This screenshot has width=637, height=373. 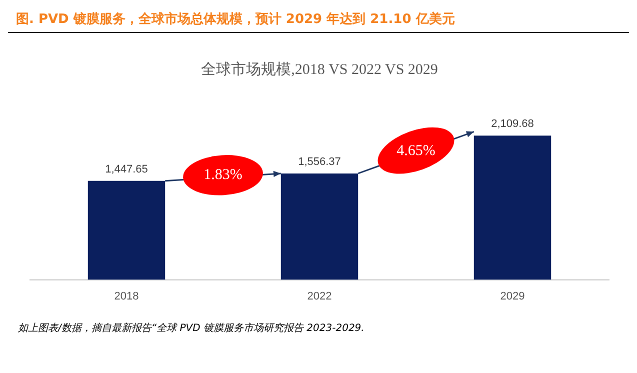 What do you see at coordinates (318, 20) in the screenshot?
I see `chart-title: 图. PVD 镀膜服务，全球市场总体规模，预计 2029 年达到 21.10 亿美元` at bounding box center [318, 20].